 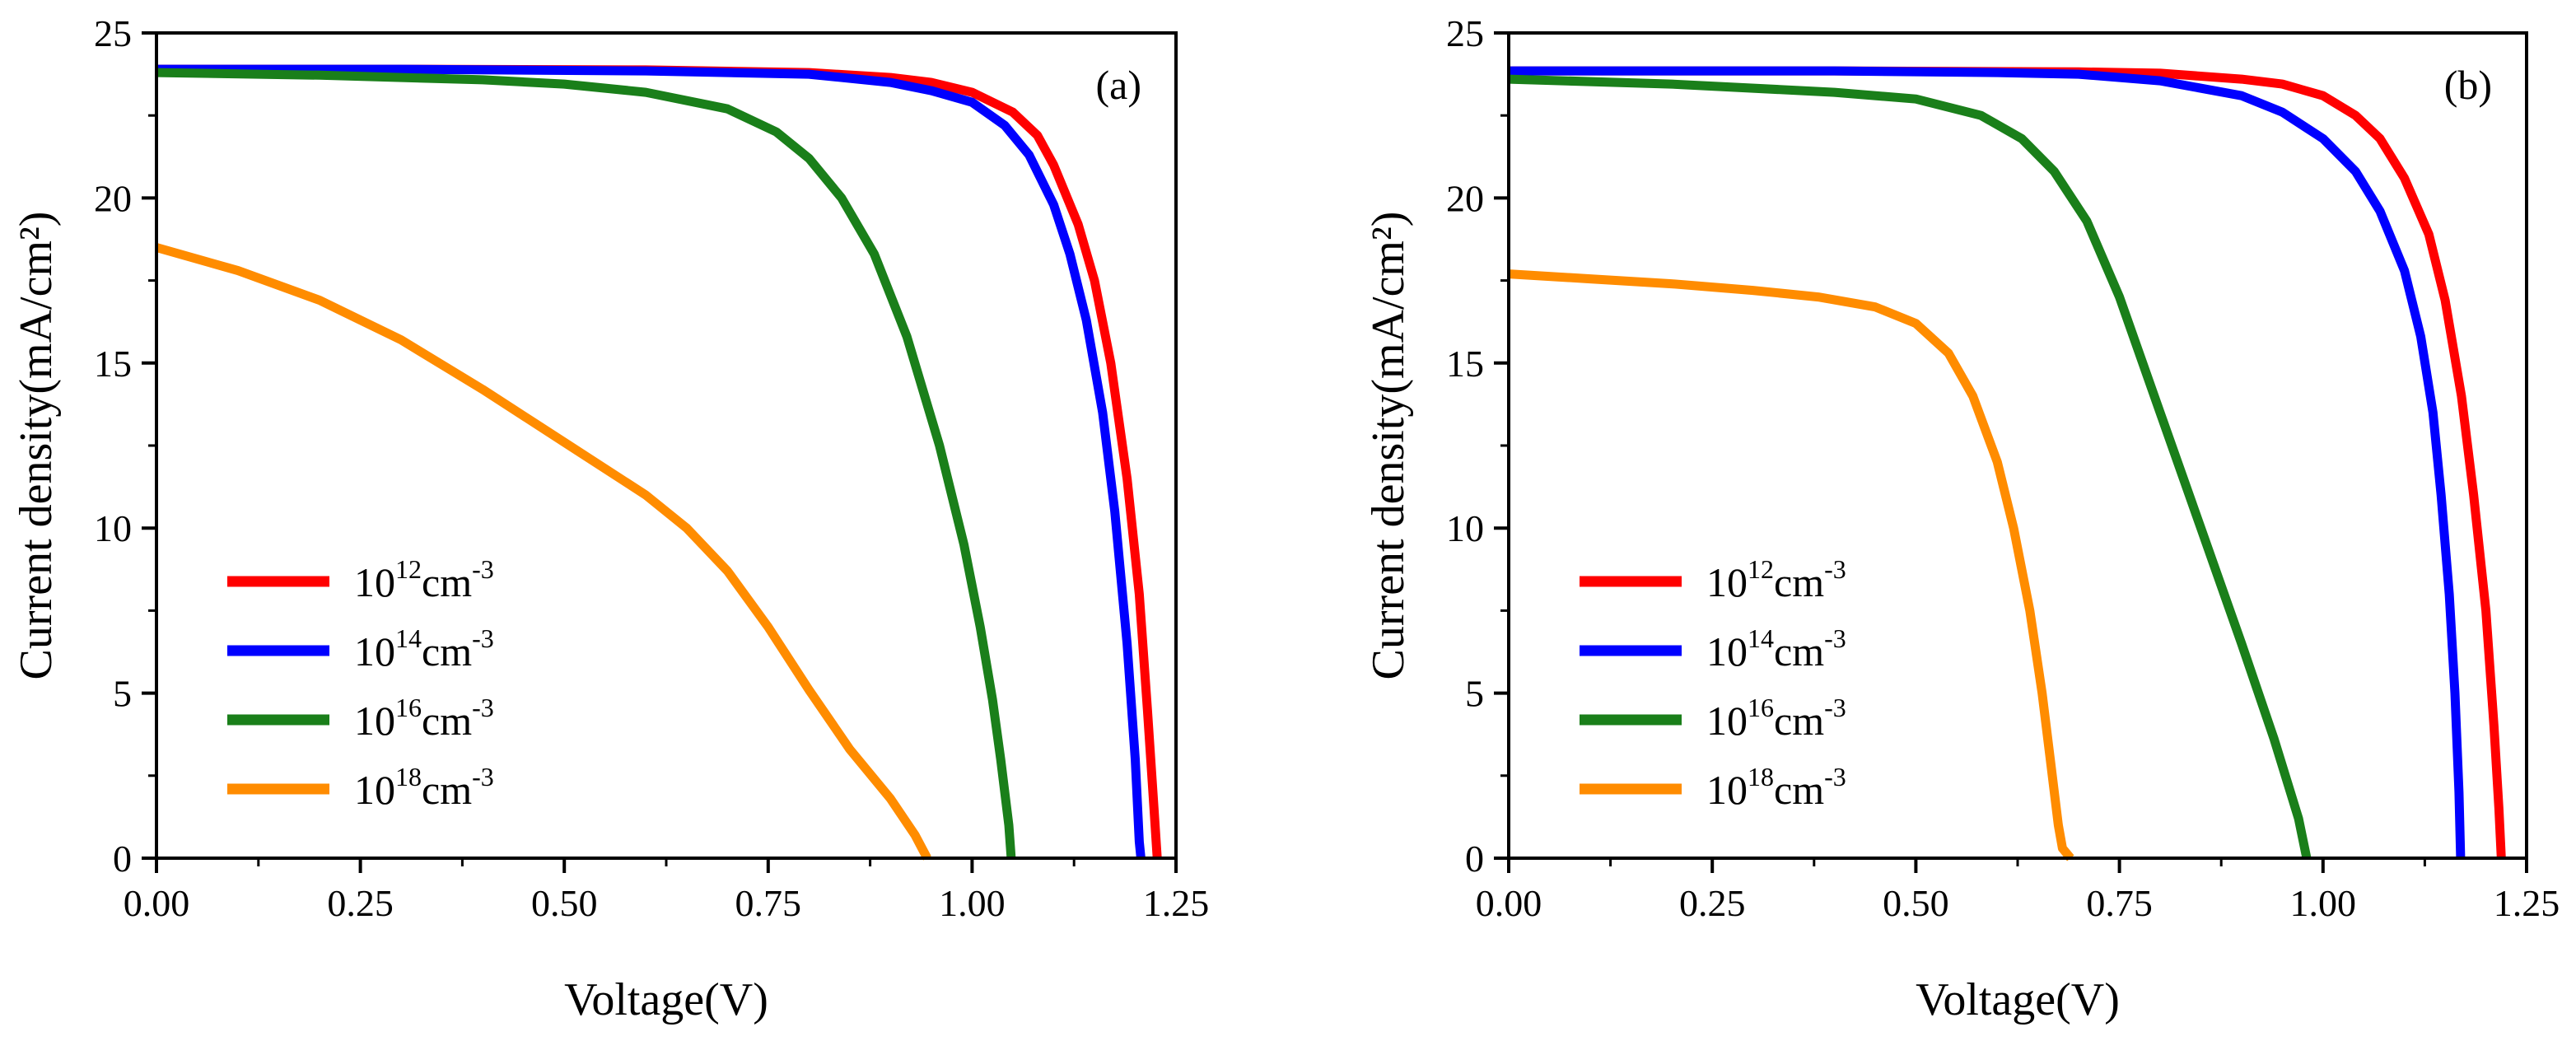 I want to click on panel-label: (b), so click(x=2468, y=85).